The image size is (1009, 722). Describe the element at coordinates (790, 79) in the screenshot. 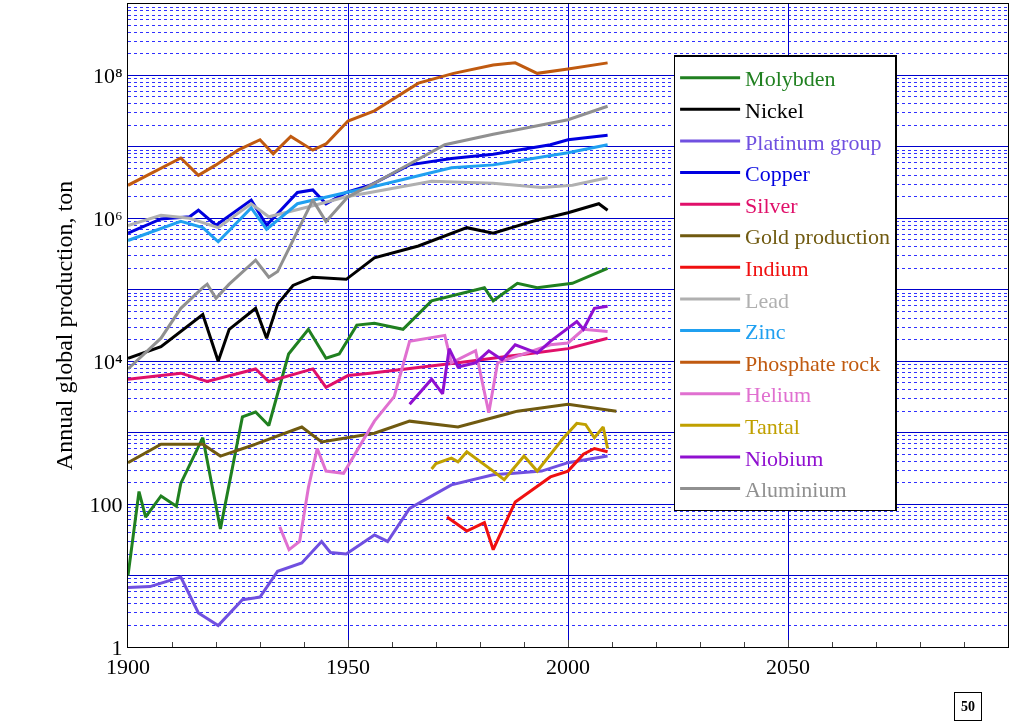

I see `legend-label: Molybden` at that location.